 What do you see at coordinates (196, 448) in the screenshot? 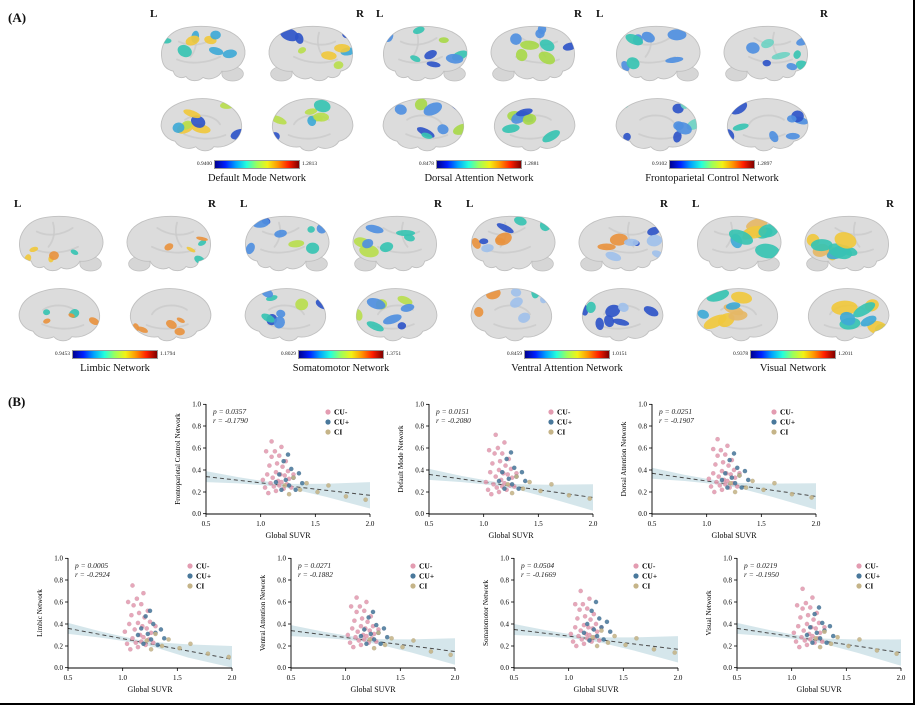
I see `y-tick-label: 0.6` at bounding box center [196, 448].